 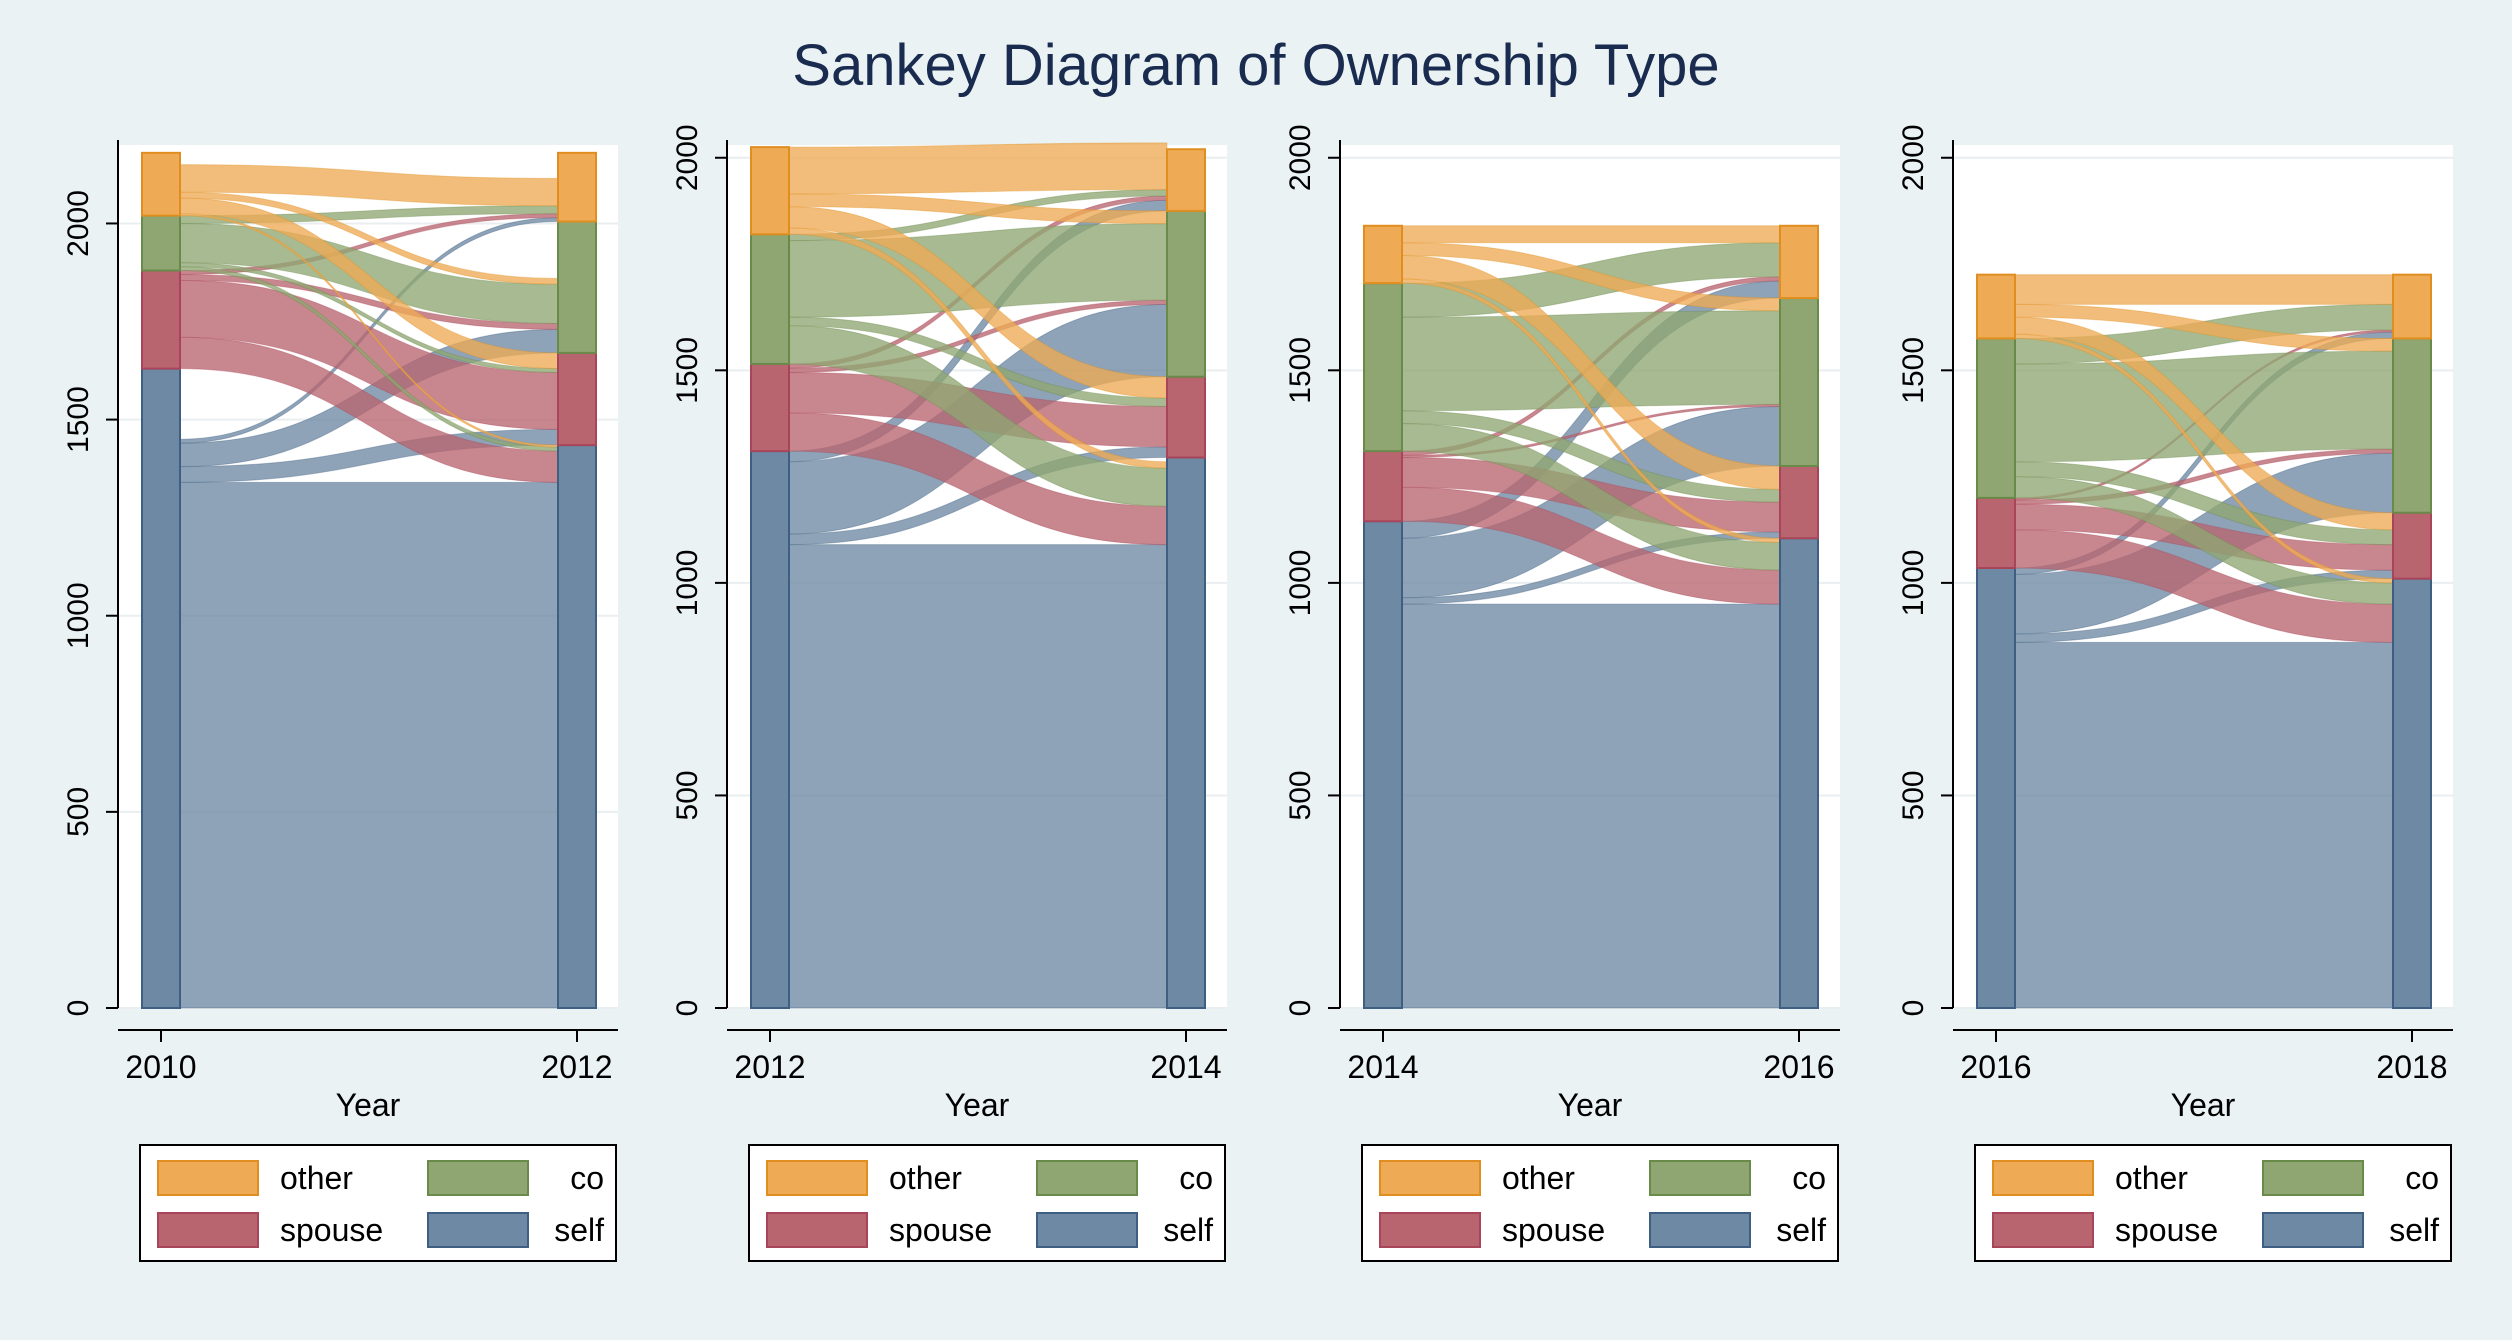 What do you see at coordinates (160, 1067) in the screenshot?
I see `x-tick-label: 2010` at bounding box center [160, 1067].